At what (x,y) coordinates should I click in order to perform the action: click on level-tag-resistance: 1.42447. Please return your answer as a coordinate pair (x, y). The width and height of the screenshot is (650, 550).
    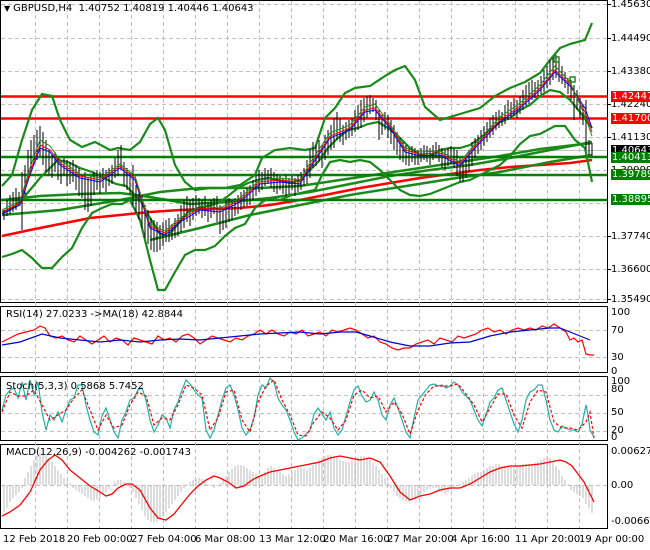
    Looking at the image, I should click on (630, 96).